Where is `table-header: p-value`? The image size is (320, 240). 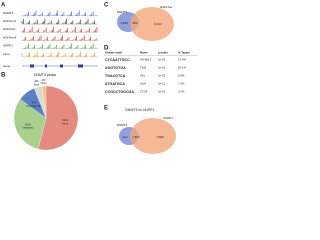 table-header: p-value is located at coordinates (163, 53).